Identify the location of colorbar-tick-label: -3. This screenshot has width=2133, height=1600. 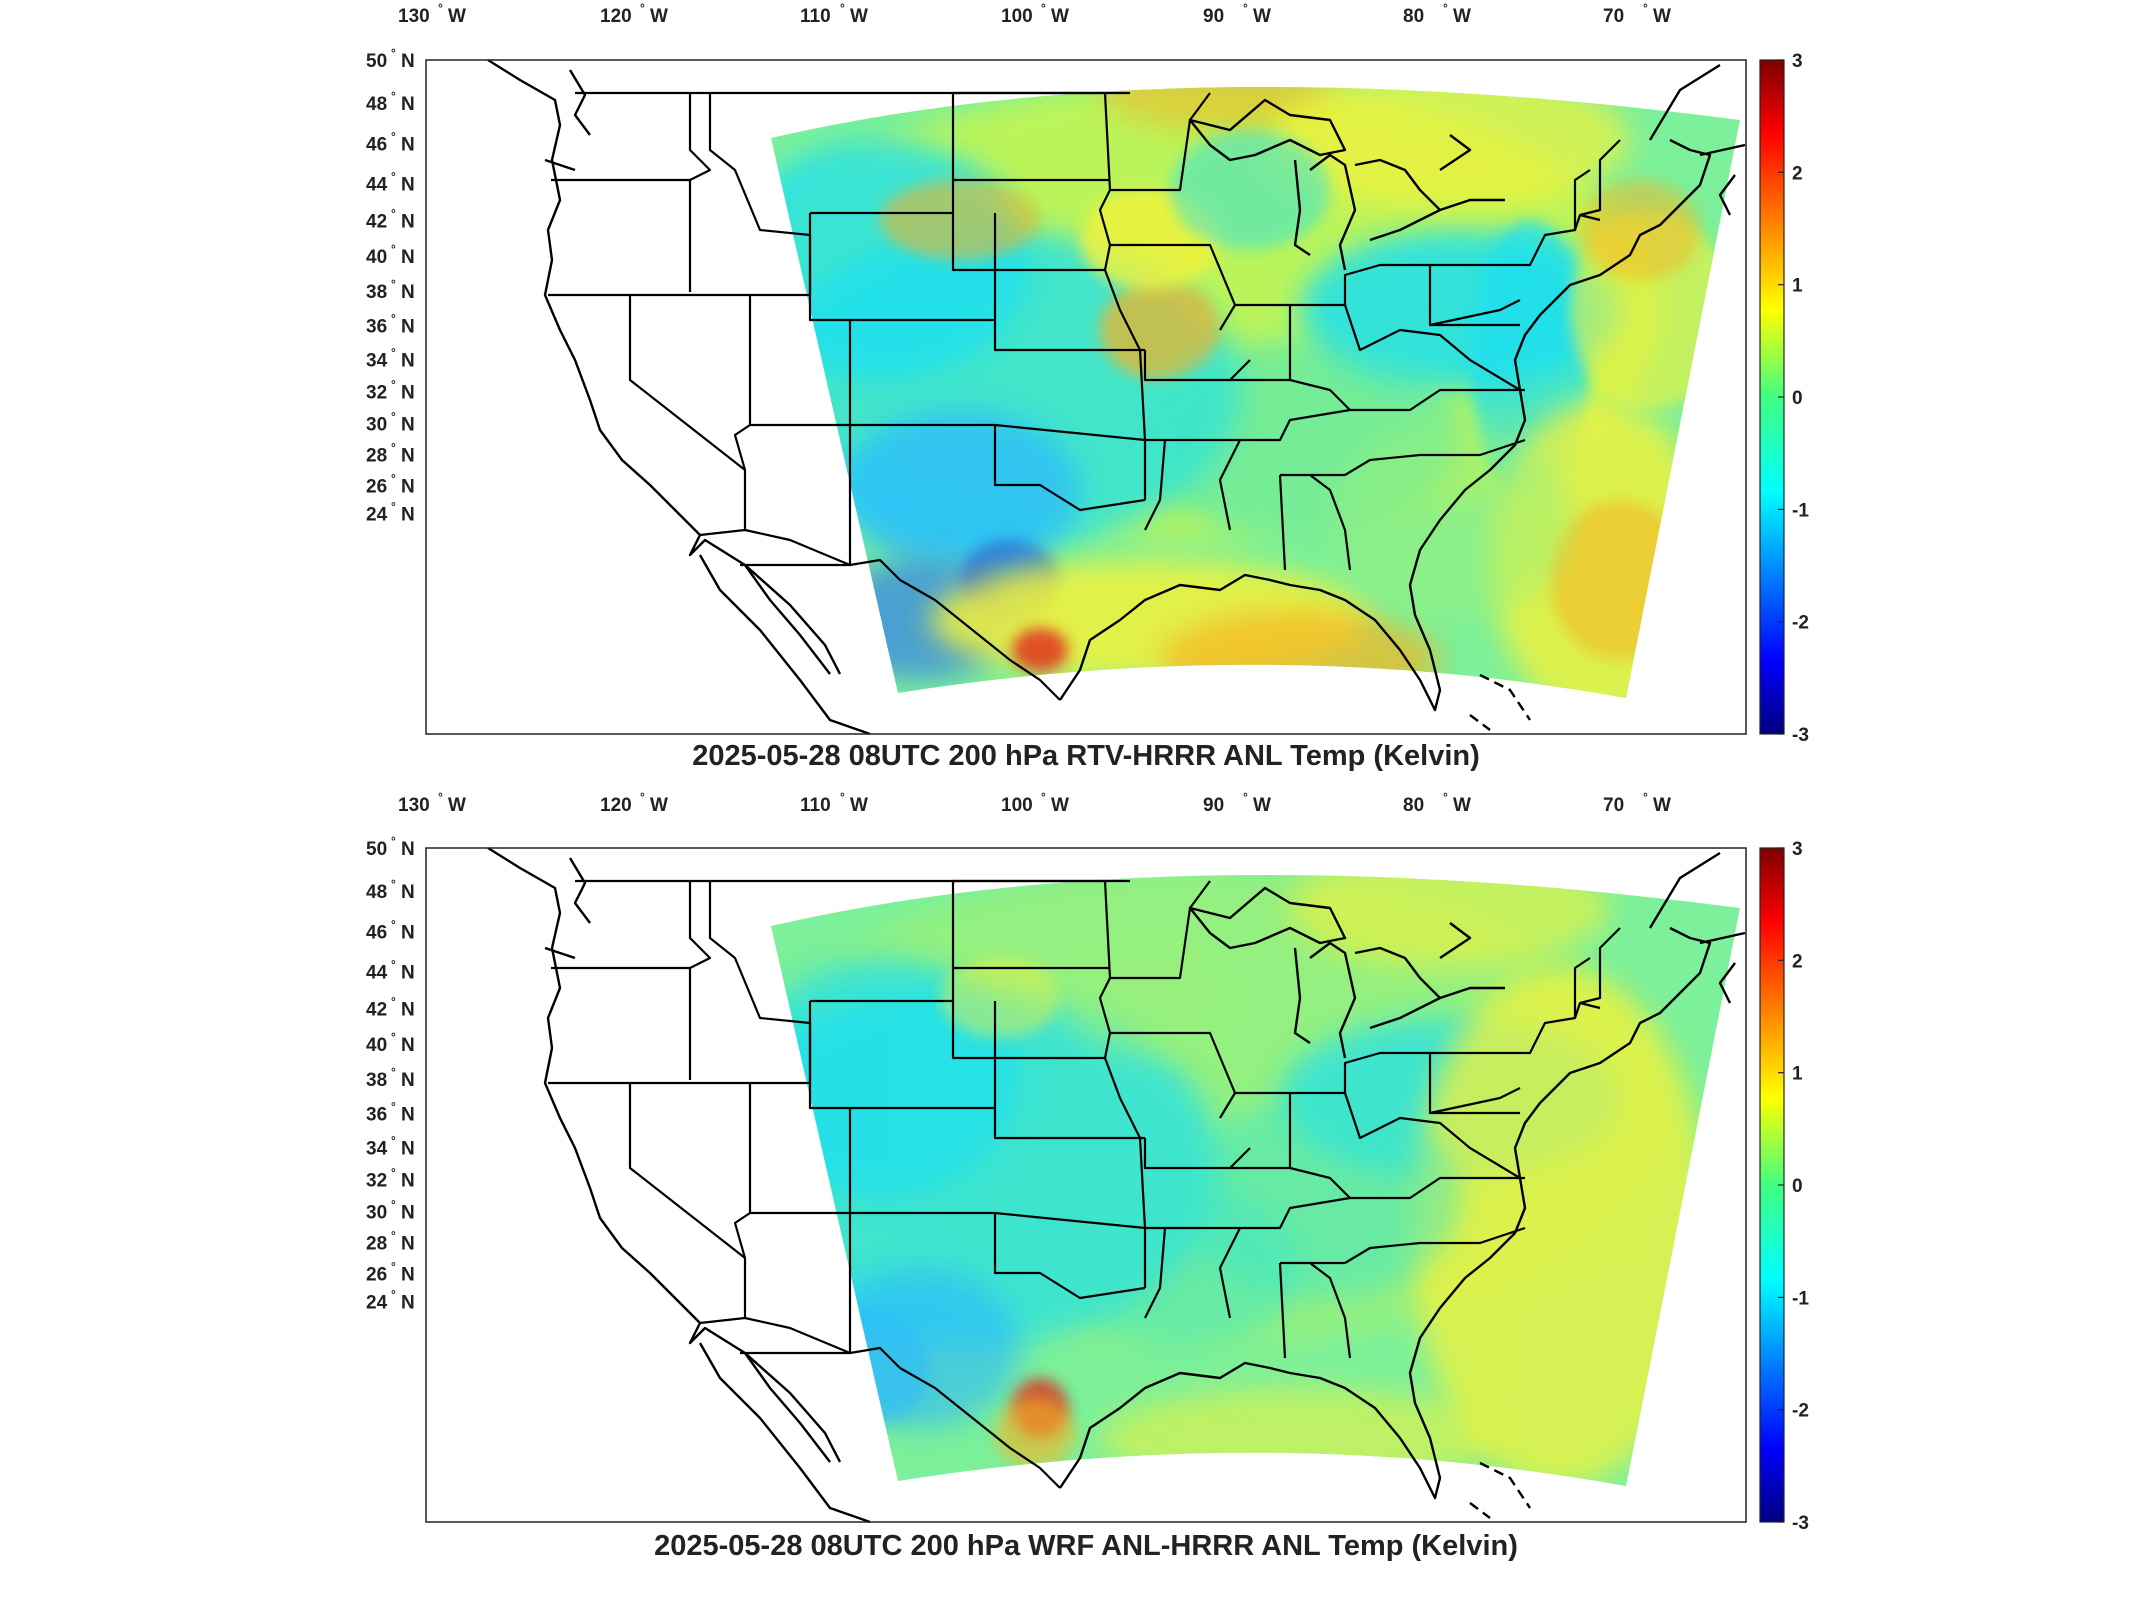
(1800, 1523).